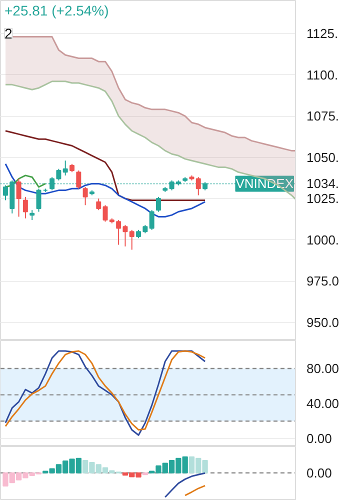  Describe the element at coordinates (323, 116) in the screenshot. I see `y-tick-label: 1075.` at that location.